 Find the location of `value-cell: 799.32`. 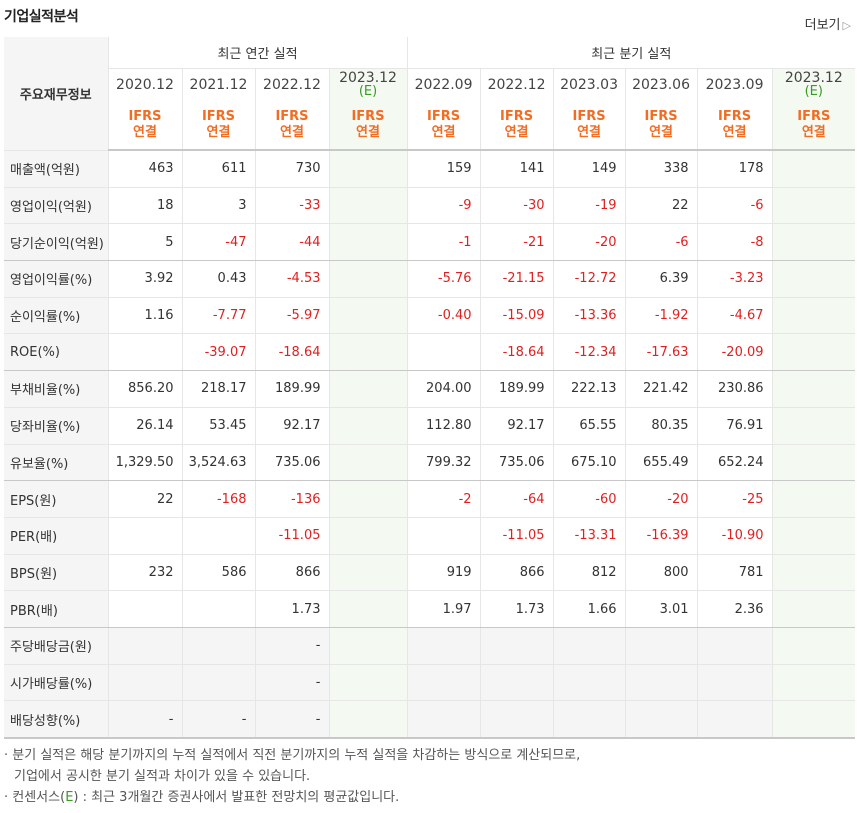

value-cell: 799.32 is located at coordinates (443, 463).